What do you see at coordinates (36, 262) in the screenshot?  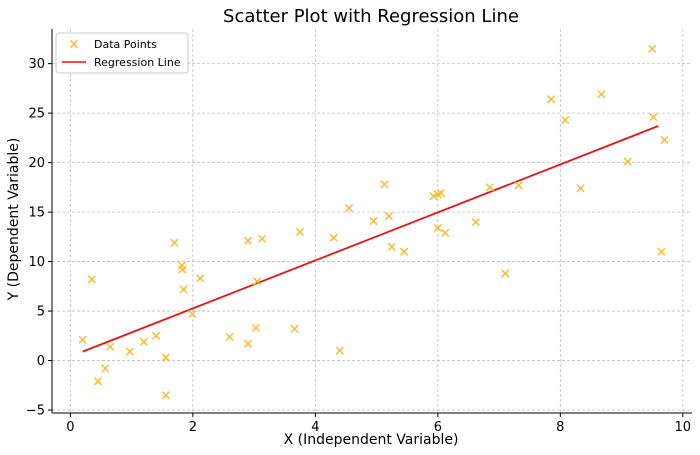 I see `y-tick-label: 10` at bounding box center [36, 262].